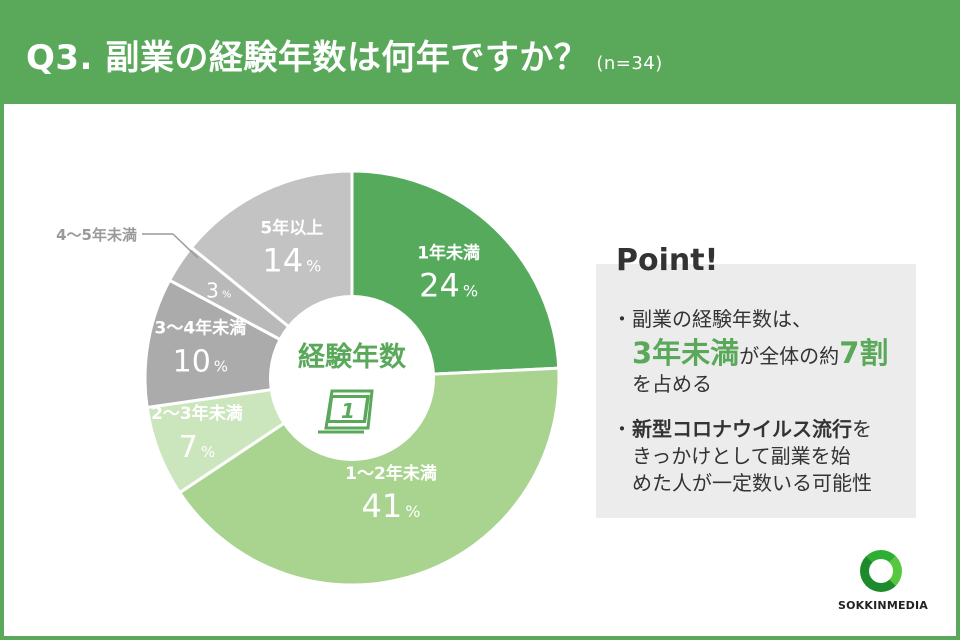 Image resolution: width=960 pixels, height=640 pixels. Describe the element at coordinates (686, 353) in the screenshot. I see `highlight-3-years: 3年未満` at that location.